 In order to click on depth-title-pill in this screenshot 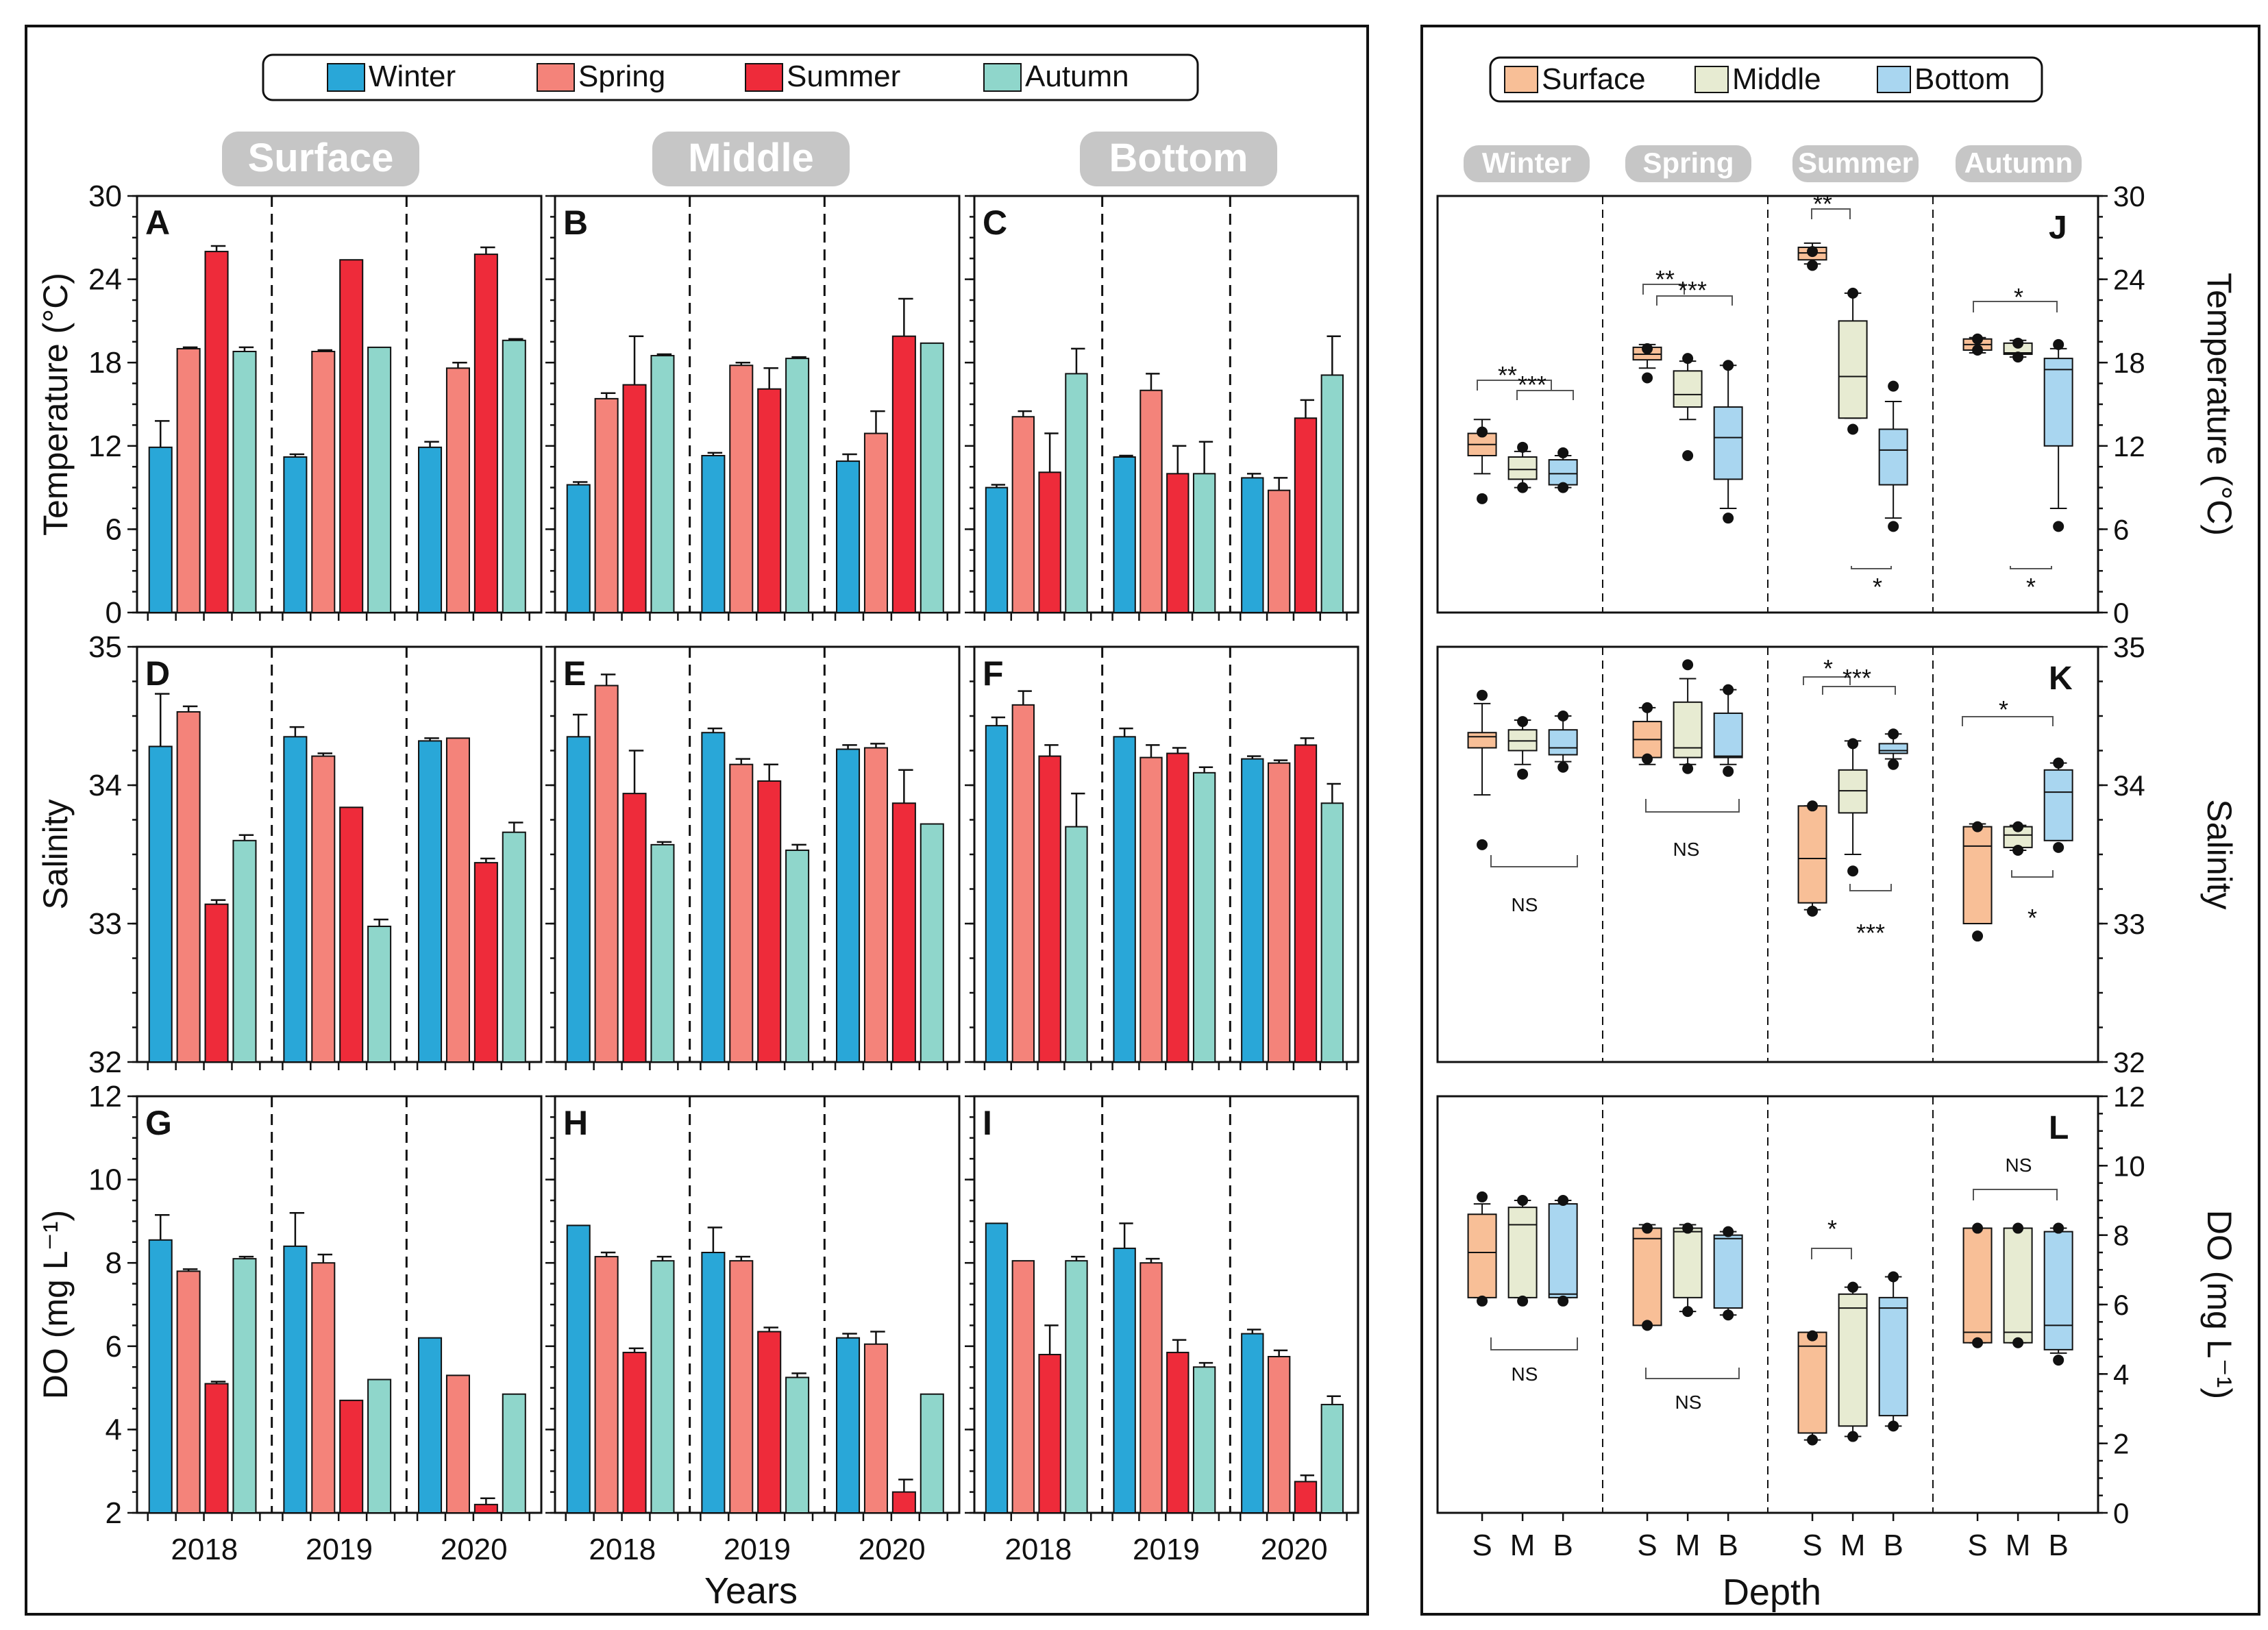, I will do `click(320, 159)`.